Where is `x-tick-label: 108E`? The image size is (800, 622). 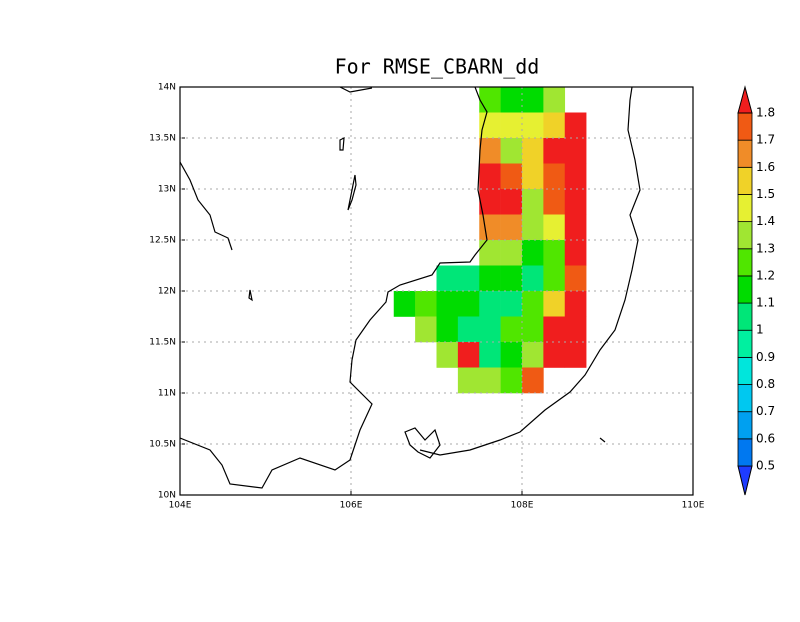 x-tick-label: 108E is located at coordinates (522, 506).